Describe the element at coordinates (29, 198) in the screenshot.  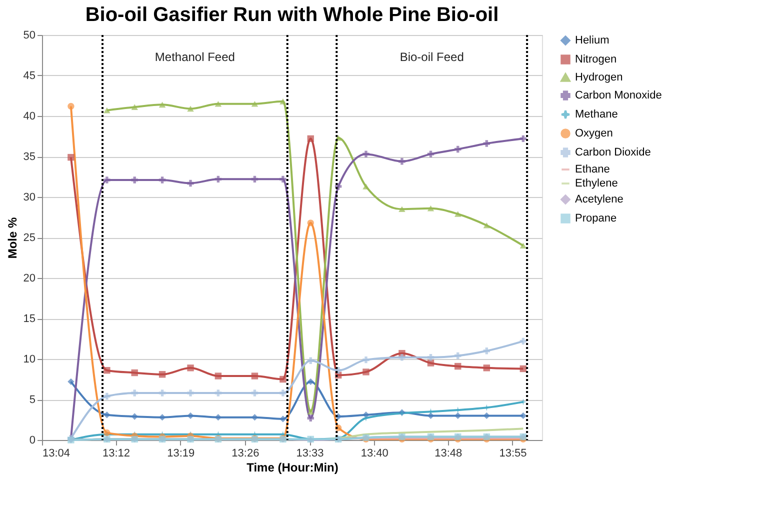
I see `y-tick-label: 30` at that location.